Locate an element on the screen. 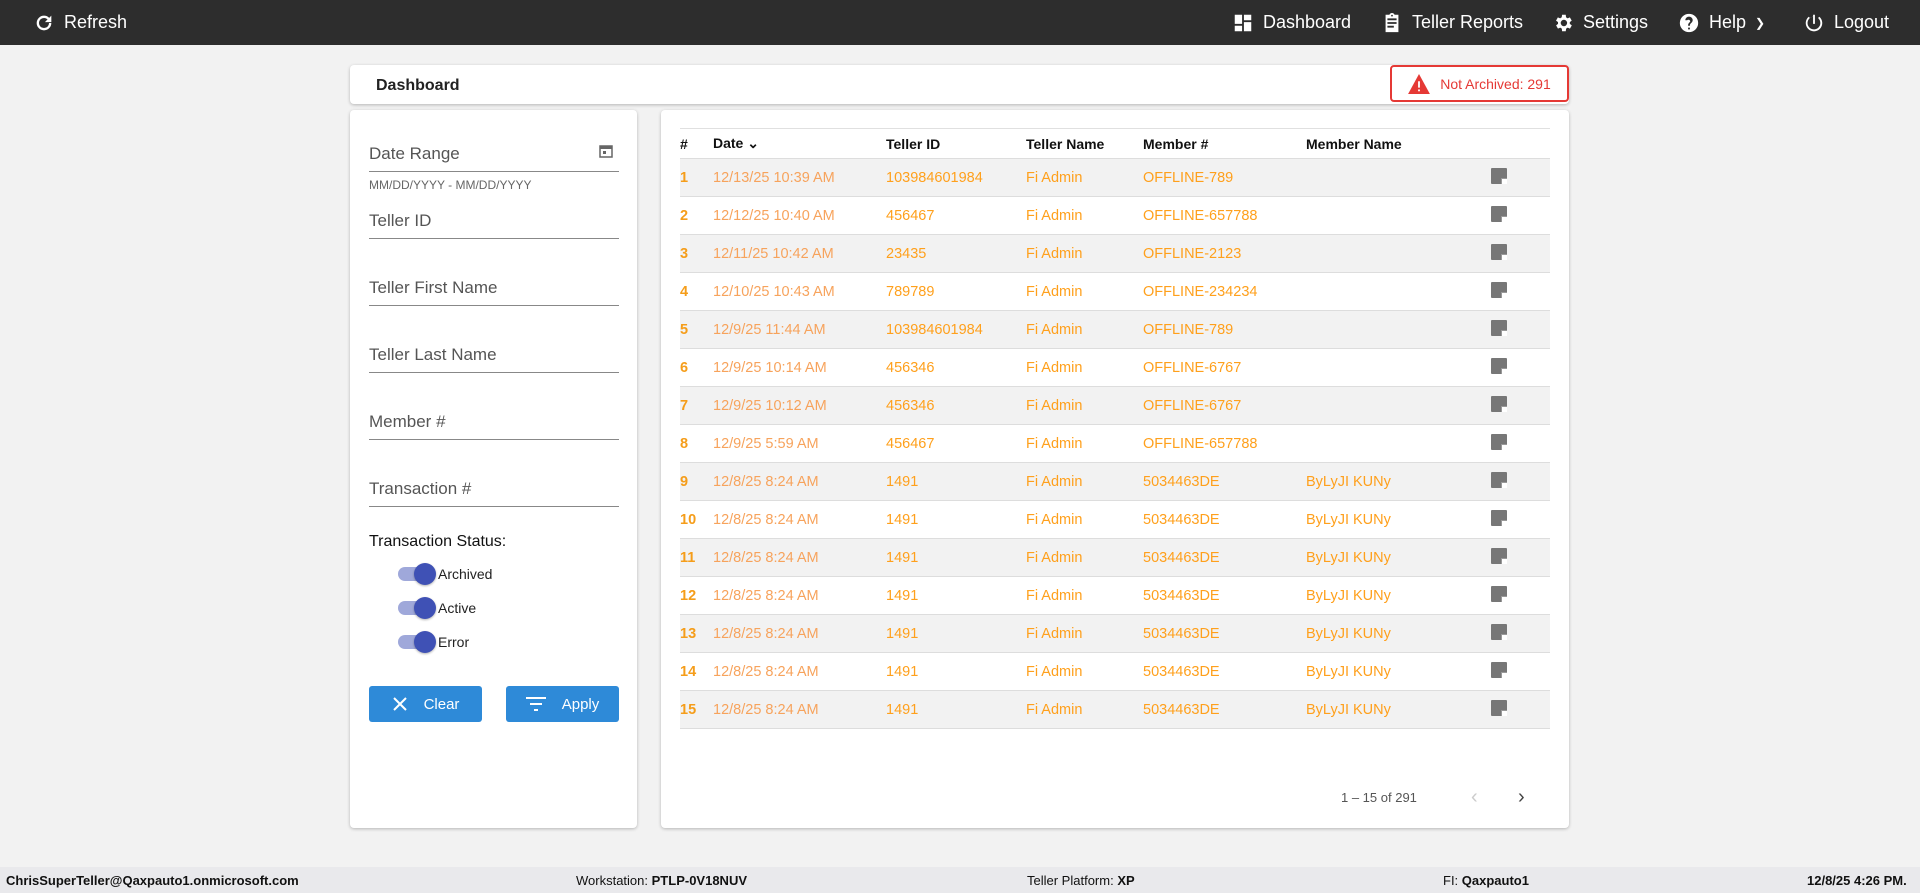  prev-page-icon: ‹ is located at coordinates (1474, 797).